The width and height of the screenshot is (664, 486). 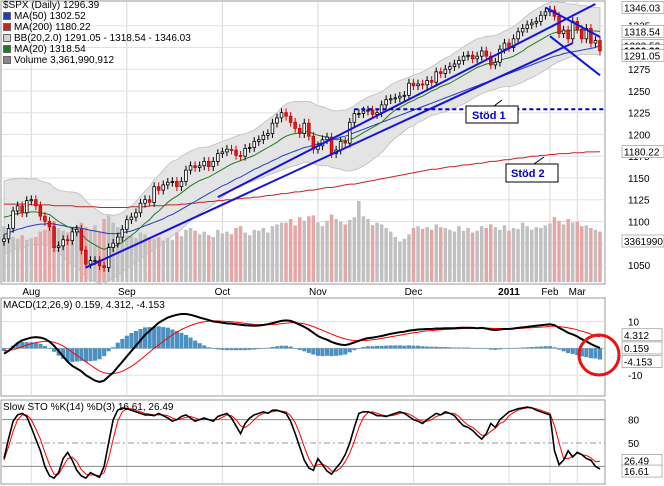 What do you see at coordinates (498, 103) in the screenshot?
I see `stod1-pointer` at bounding box center [498, 103].